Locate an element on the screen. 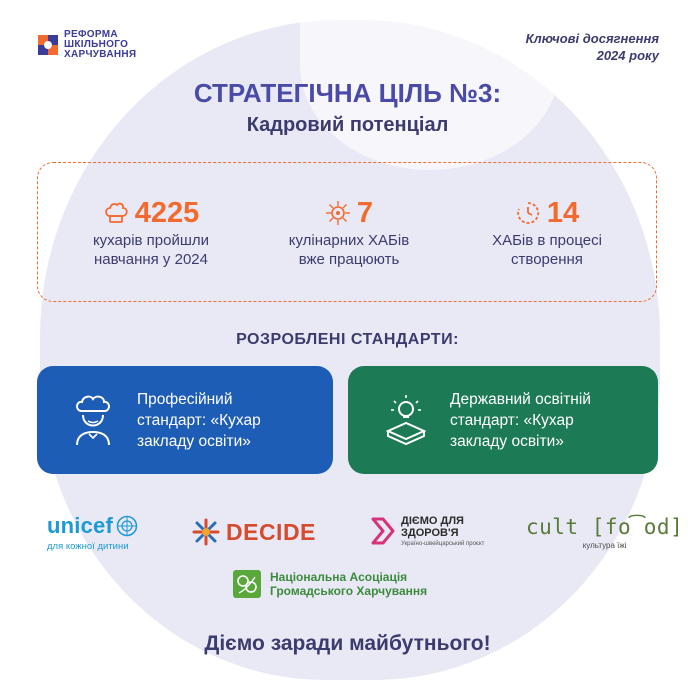 The width and height of the screenshot is (695, 695). naph-emblem-icon is located at coordinates (247, 584).